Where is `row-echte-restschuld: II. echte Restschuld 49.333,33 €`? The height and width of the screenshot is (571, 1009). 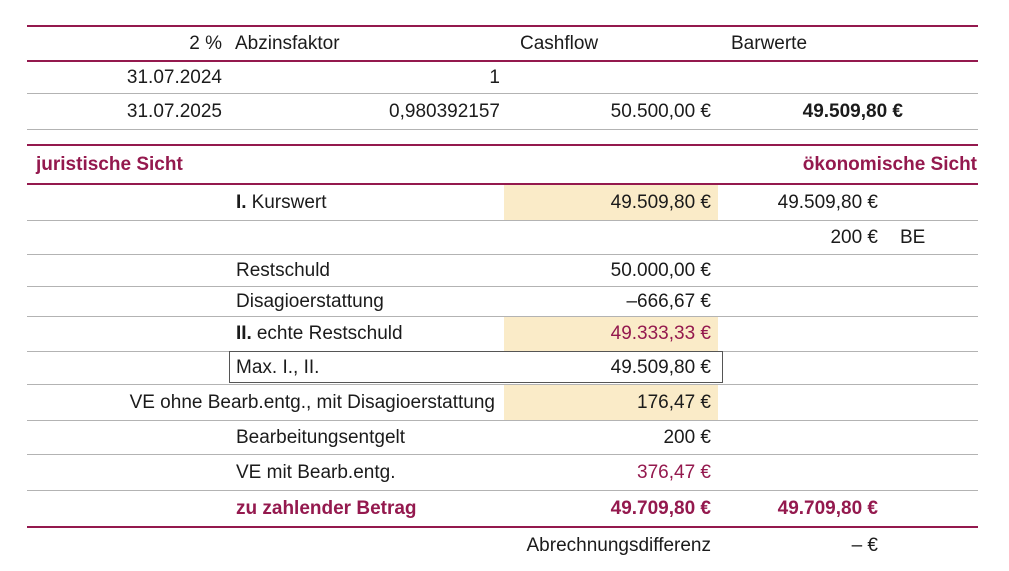
row-echte-restschuld: II. echte Restschuld 49.333,33 € is located at coordinates (502, 334).